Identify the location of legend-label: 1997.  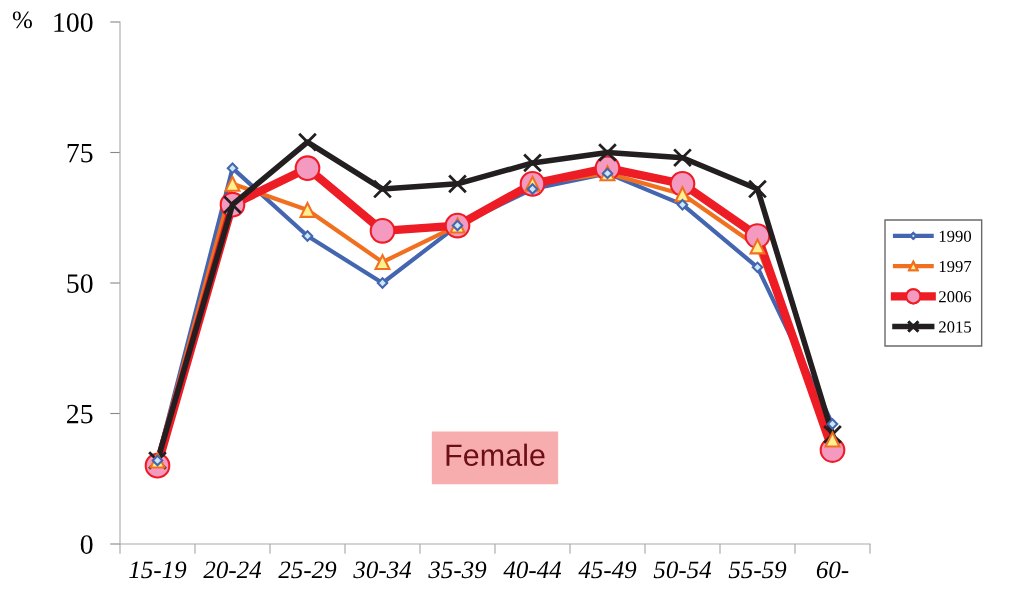
(955, 266).